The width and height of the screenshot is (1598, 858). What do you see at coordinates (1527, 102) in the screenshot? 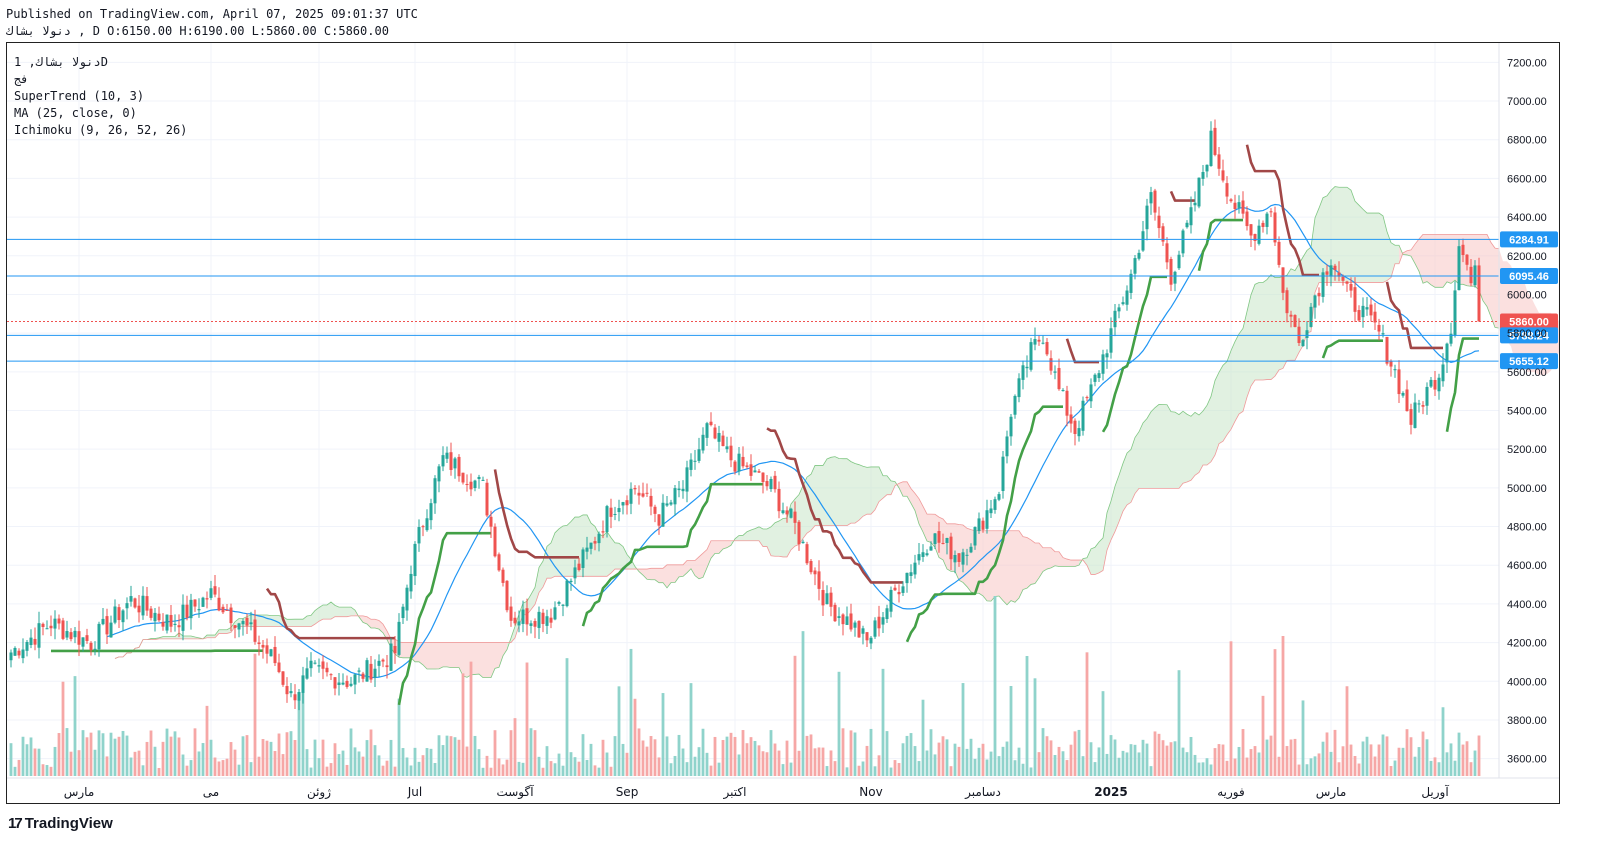
I see `y-tick-label: 7000.00` at bounding box center [1527, 102].